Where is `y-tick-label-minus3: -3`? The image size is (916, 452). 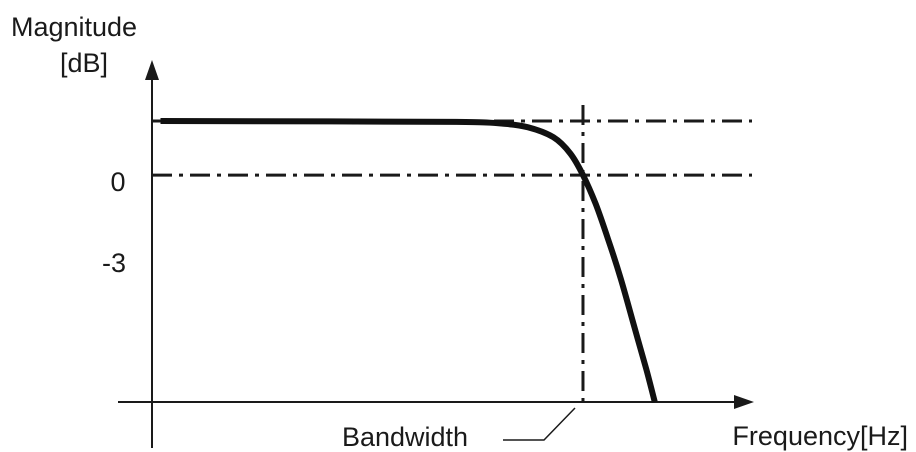 y-tick-label-minus3: -3 is located at coordinates (114, 263).